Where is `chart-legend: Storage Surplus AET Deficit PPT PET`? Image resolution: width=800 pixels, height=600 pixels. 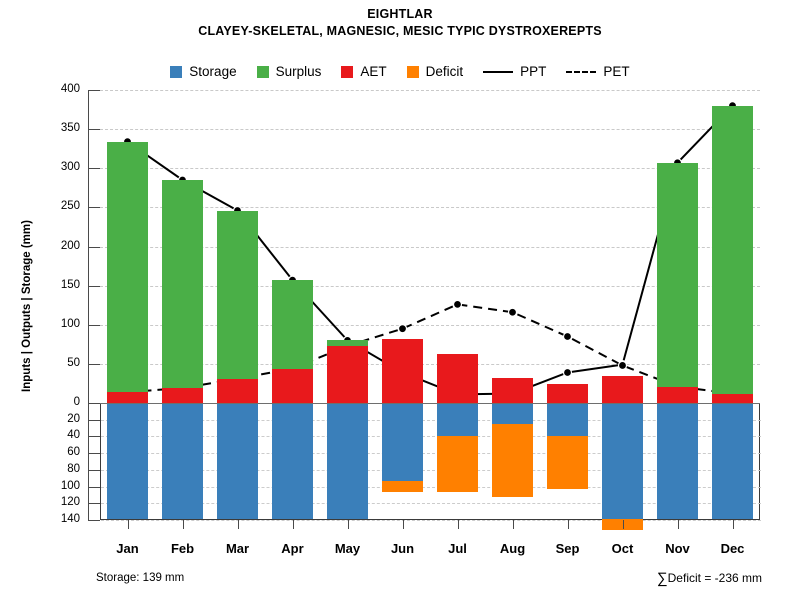 chart-legend: Storage Surplus AET Deficit PPT PET is located at coordinates (400, 71).